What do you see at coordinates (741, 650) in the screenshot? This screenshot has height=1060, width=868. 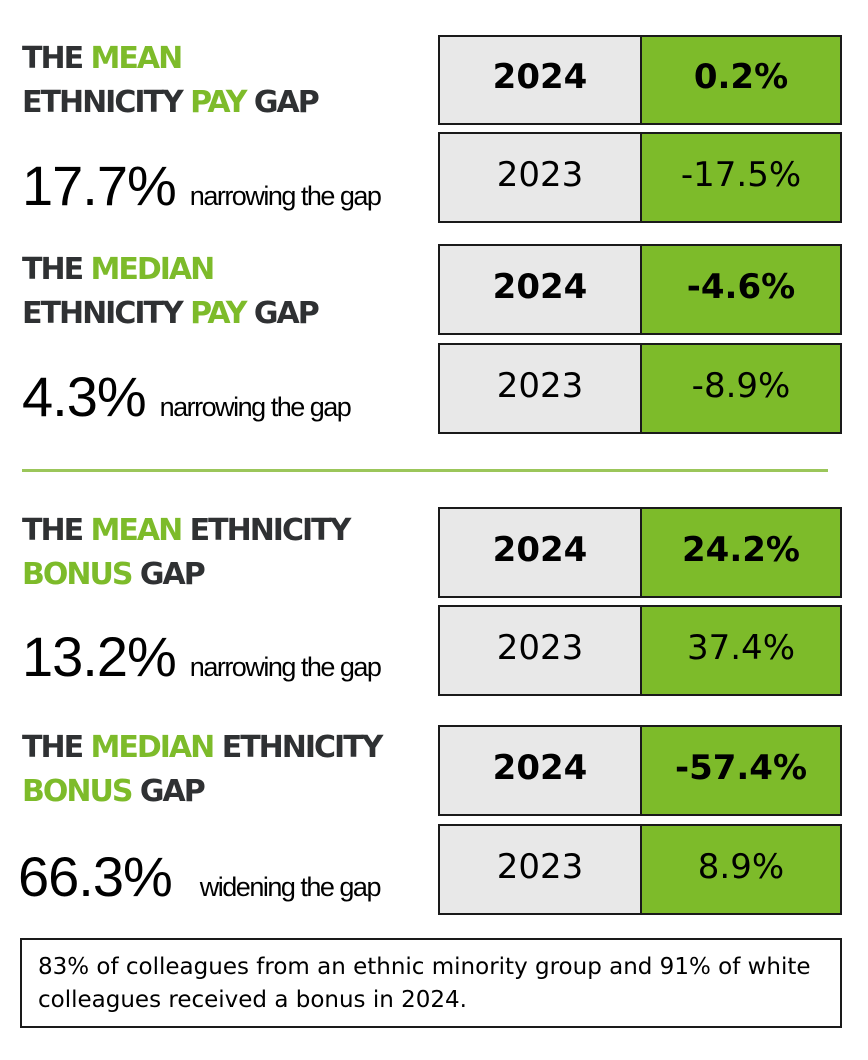 I see `value-cell-2023: 37.4%` at bounding box center [741, 650].